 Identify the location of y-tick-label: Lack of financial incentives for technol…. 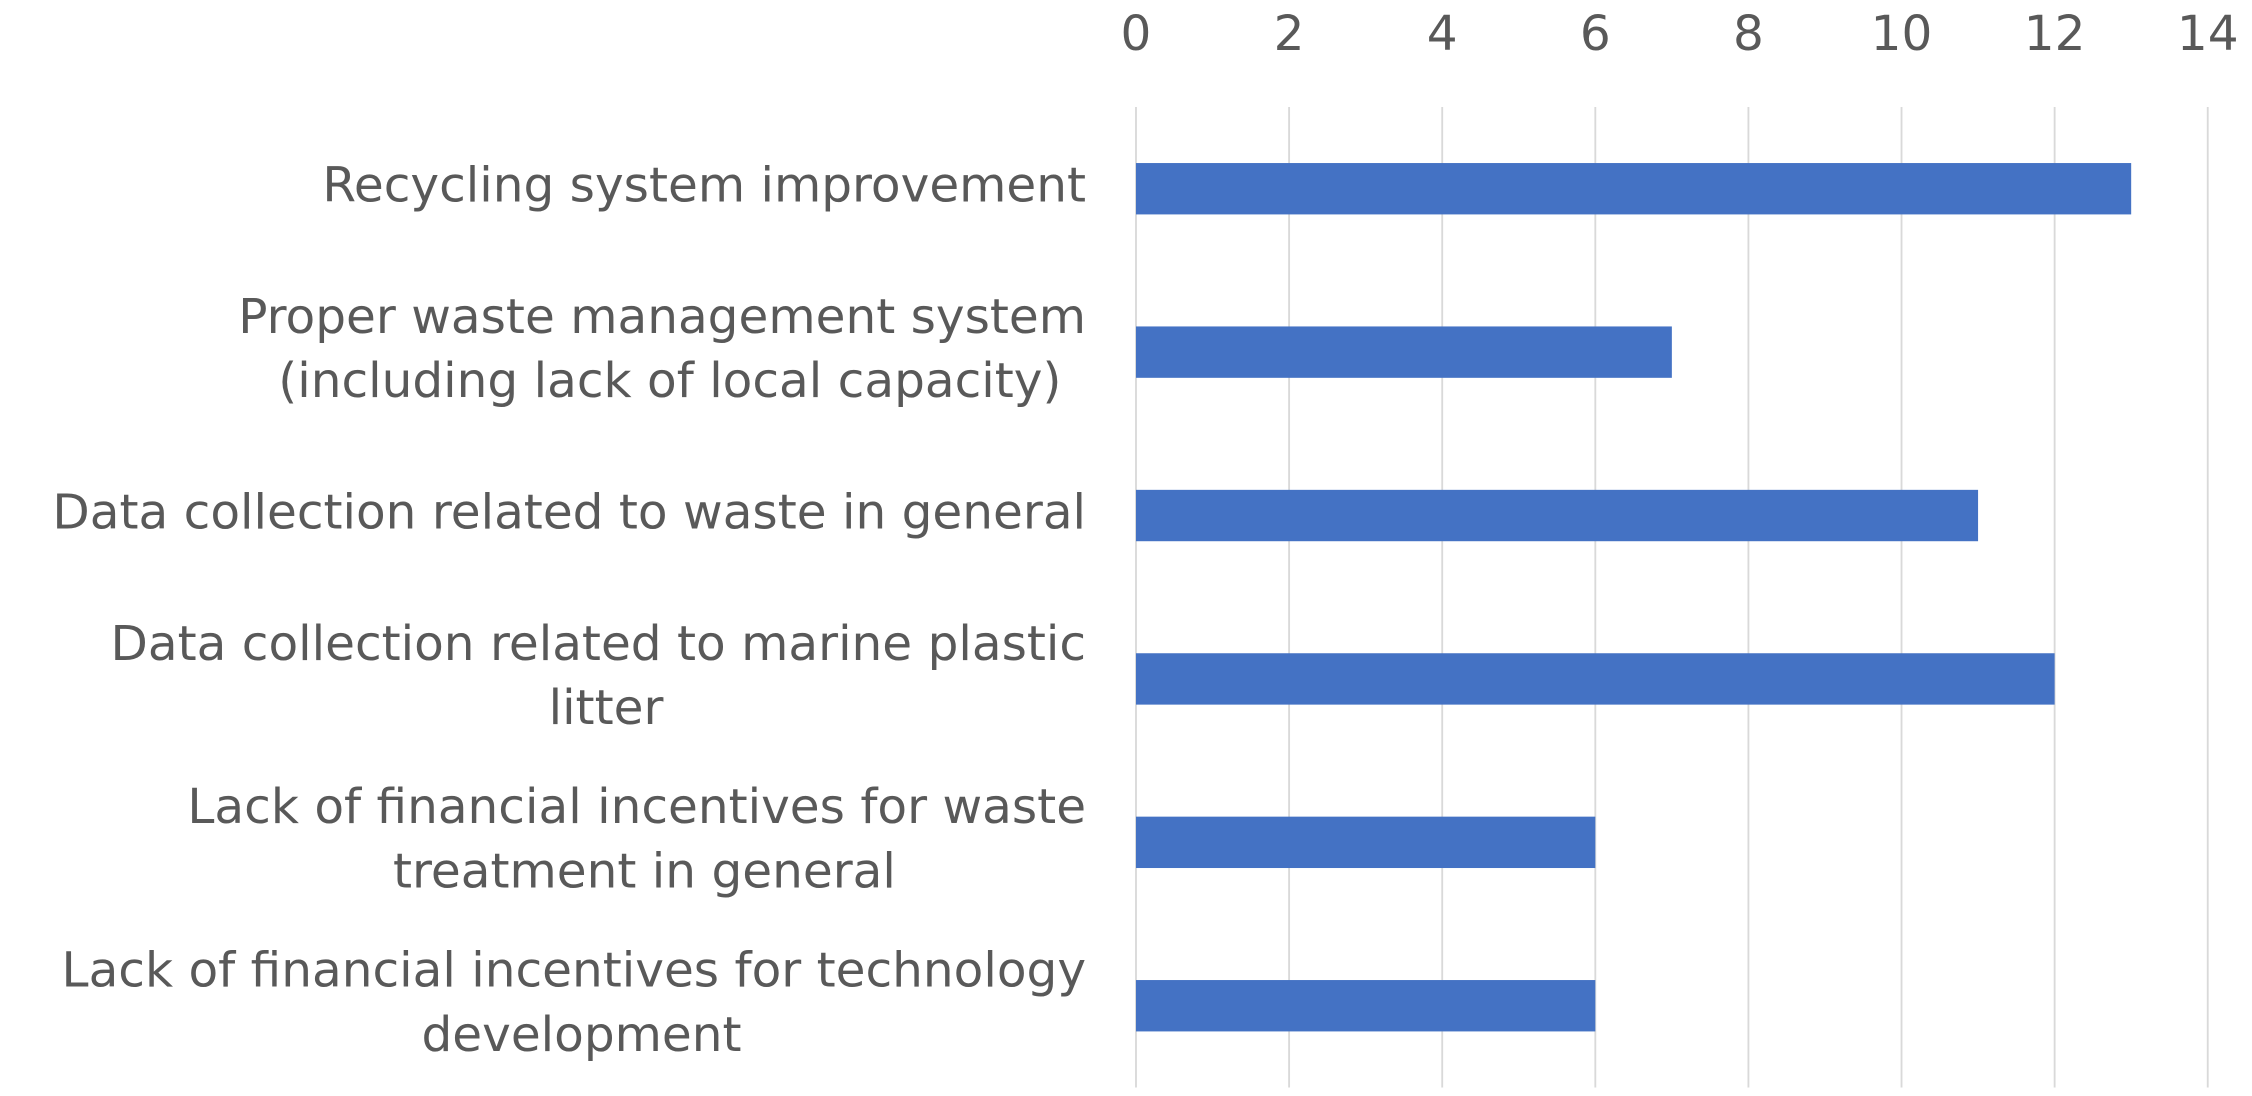
(574, 1003).